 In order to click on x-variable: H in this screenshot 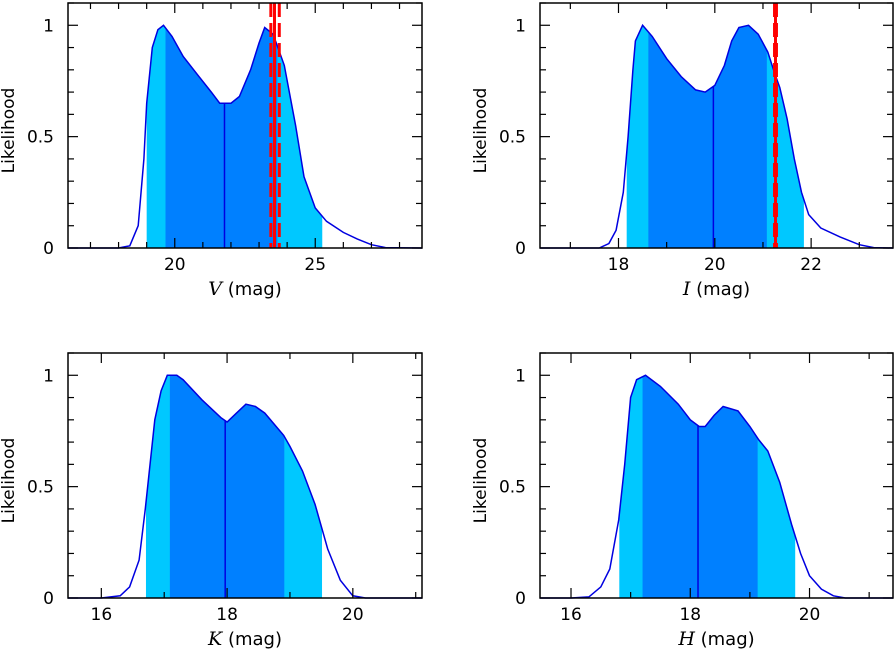, I will do `click(686, 639)`.